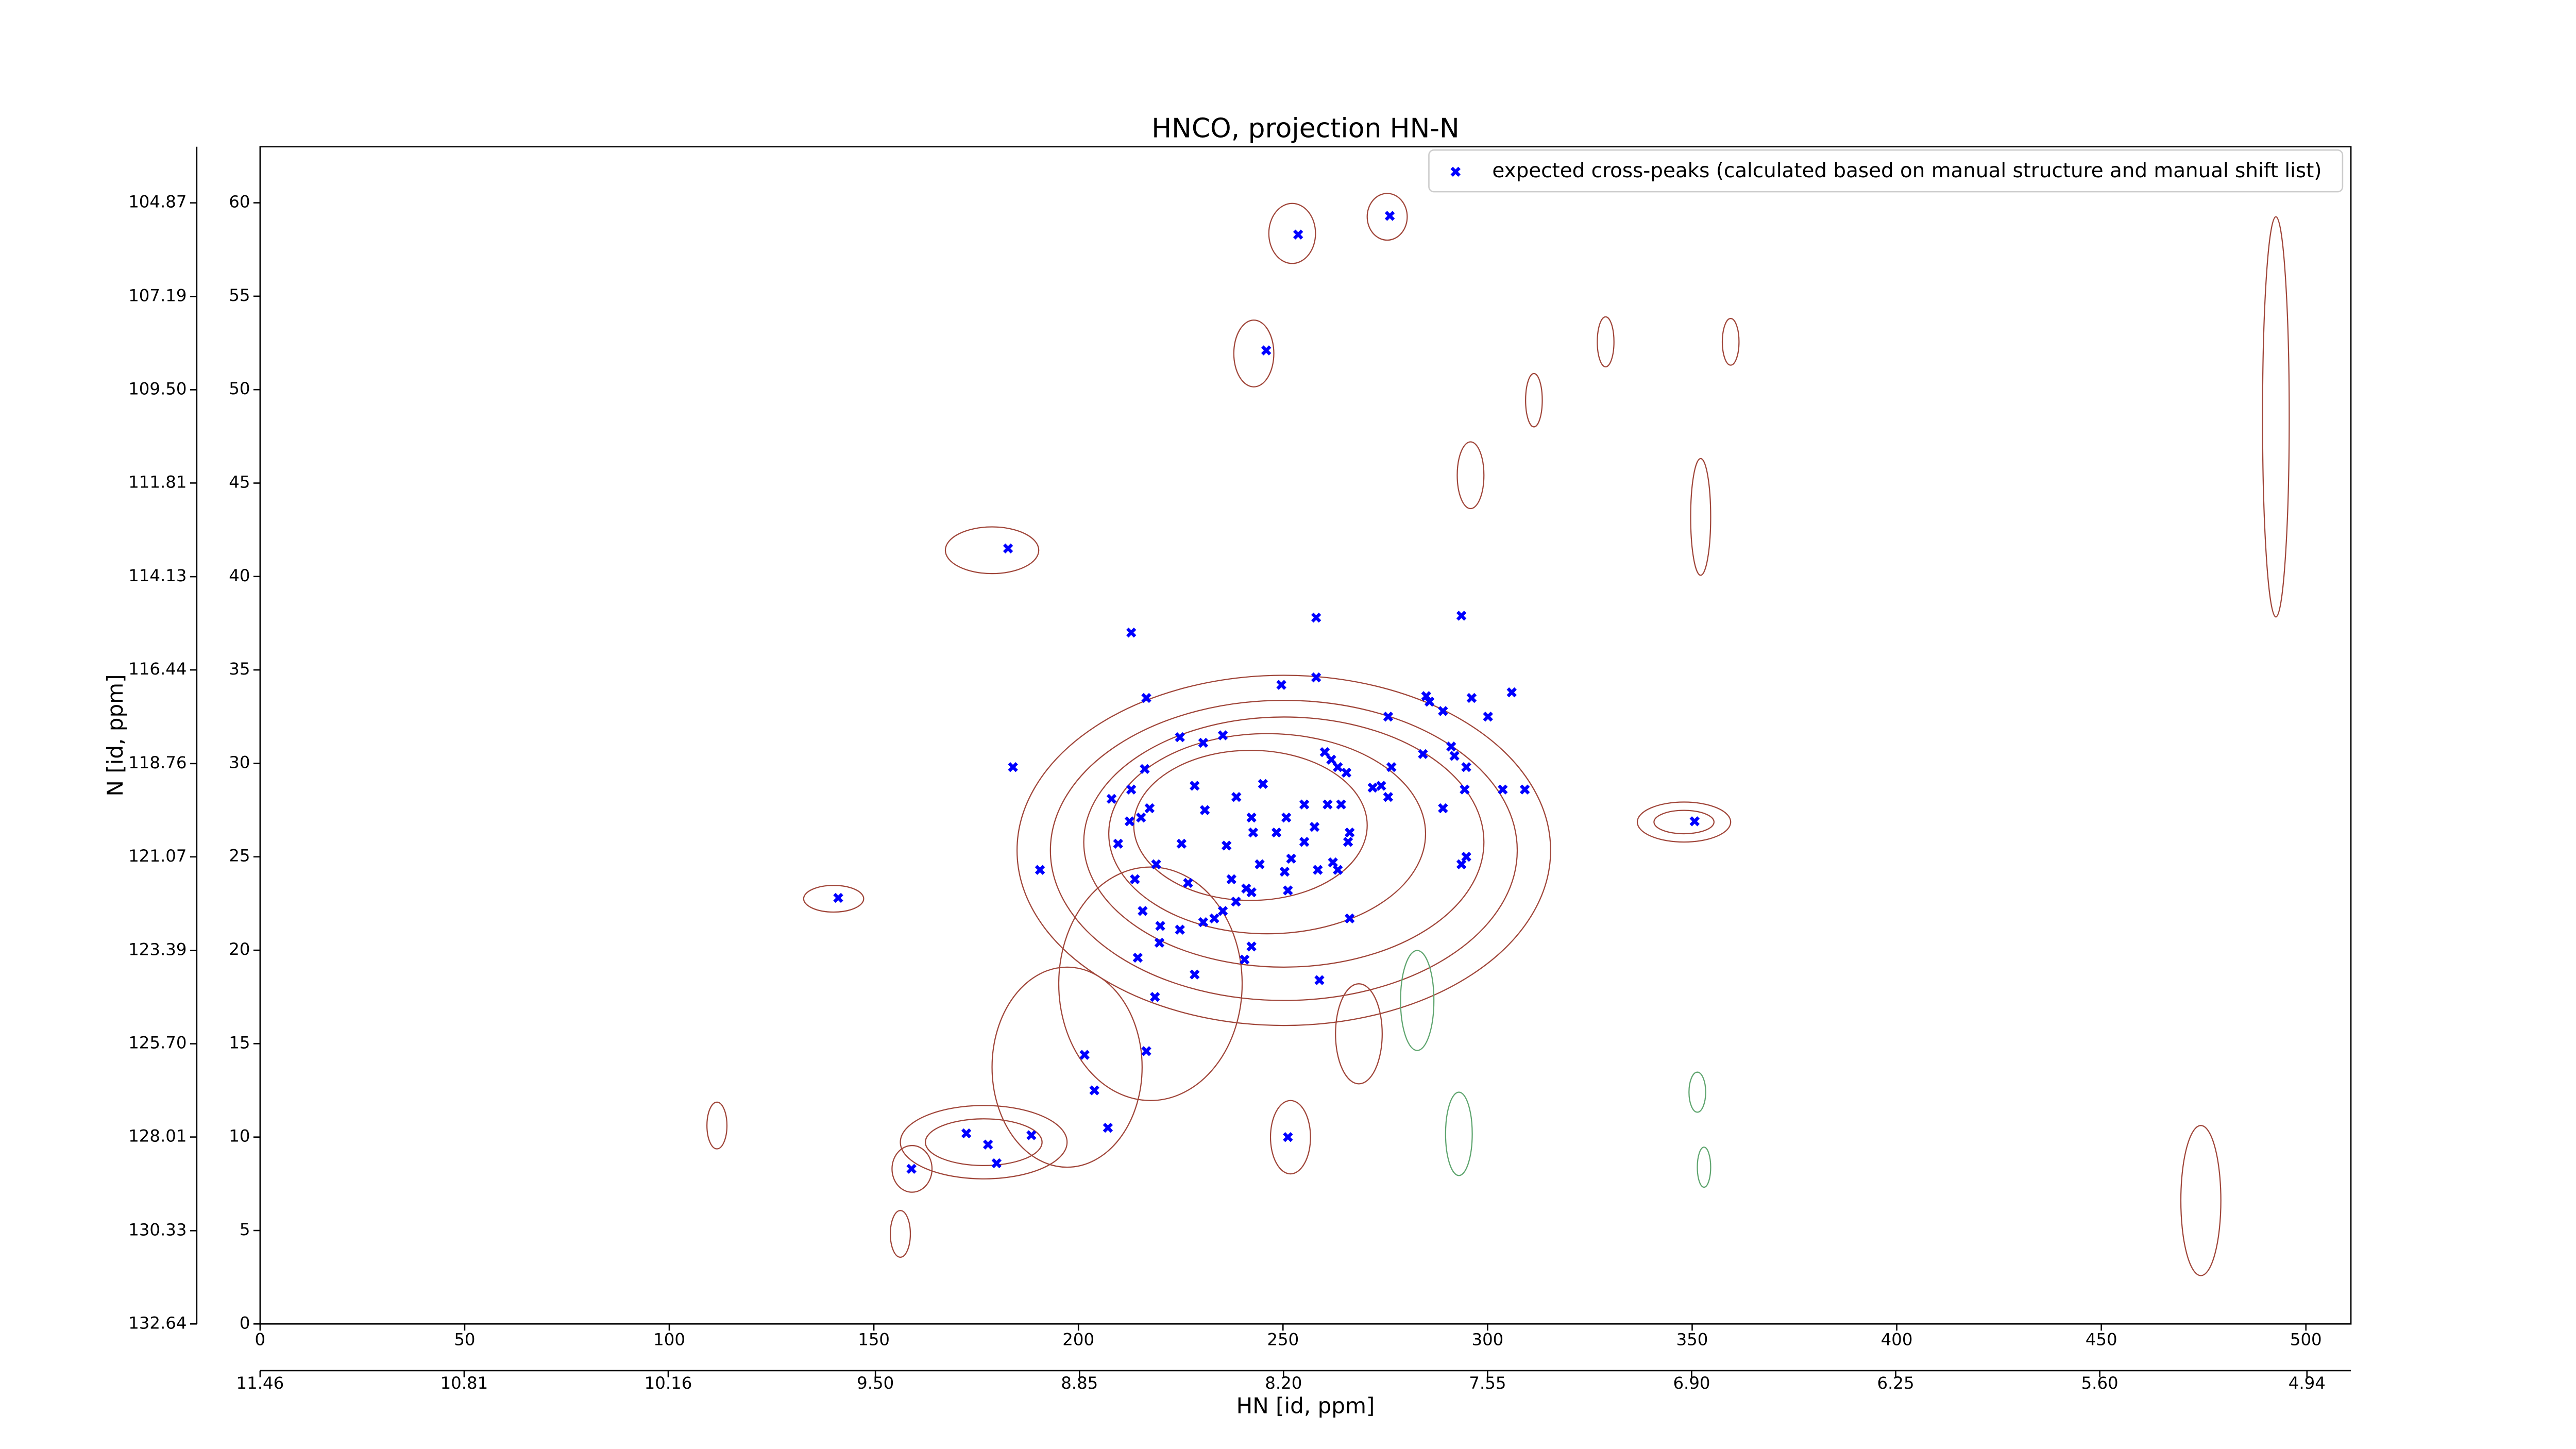  What do you see at coordinates (239, 669) in the screenshot?
I see `y-tick-label: 35` at bounding box center [239, 669].